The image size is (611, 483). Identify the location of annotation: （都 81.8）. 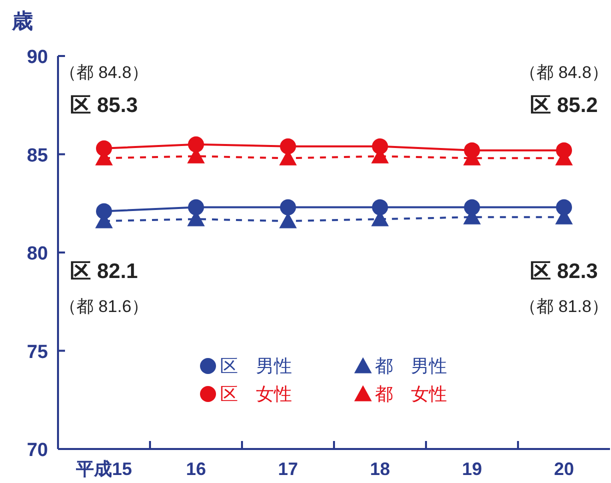
(564, 306).